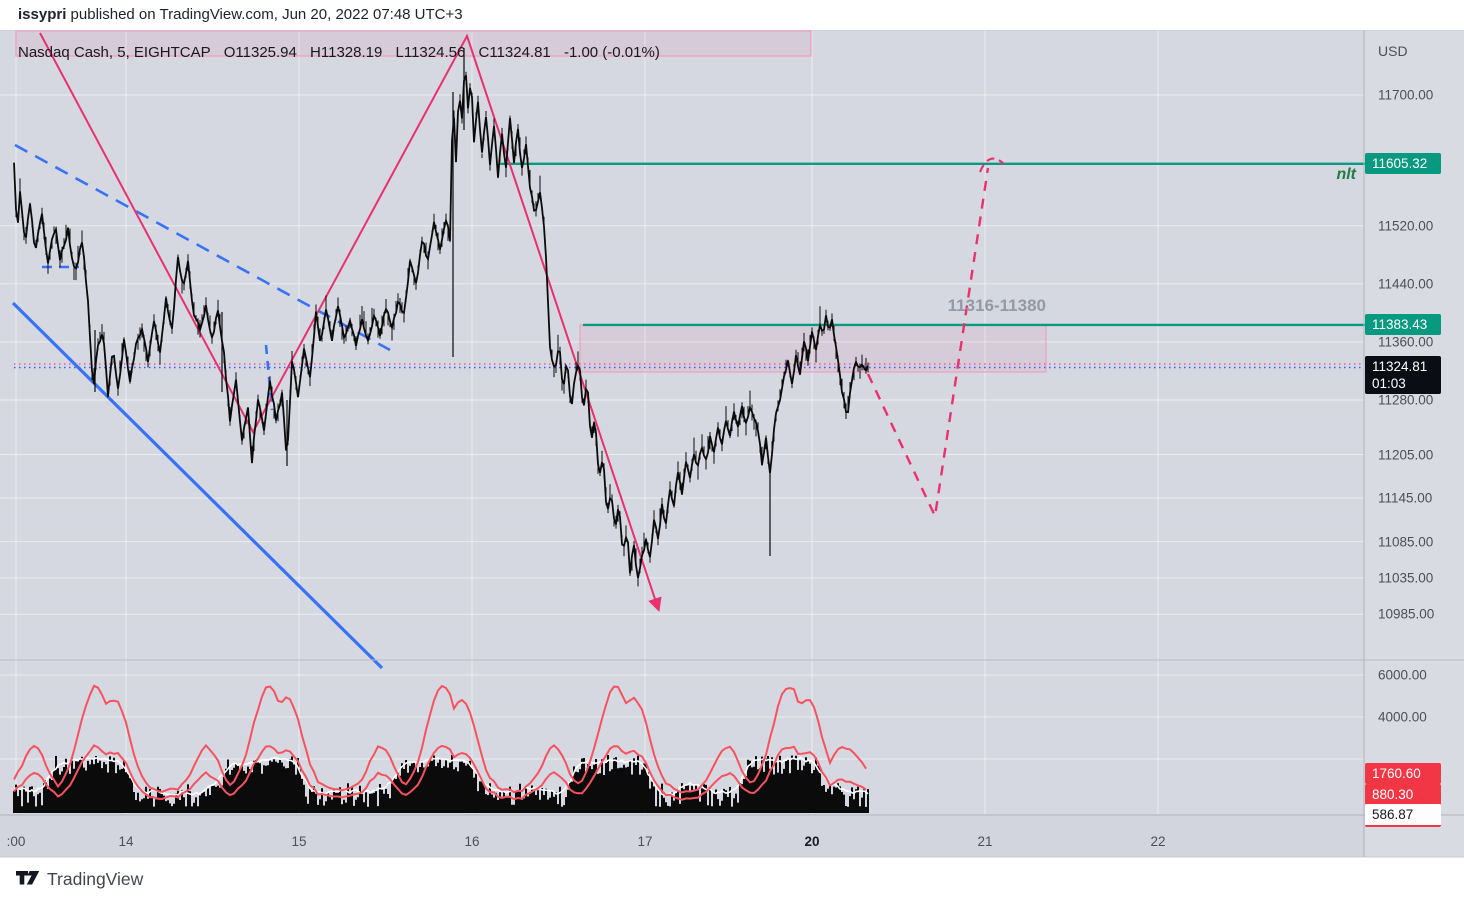 This screenshot has height=906, width=1464. What do you see at coordinates (28, 877) in the screenshot?
I see `tradingview-logo-icon` at bounding box center [28, 877].